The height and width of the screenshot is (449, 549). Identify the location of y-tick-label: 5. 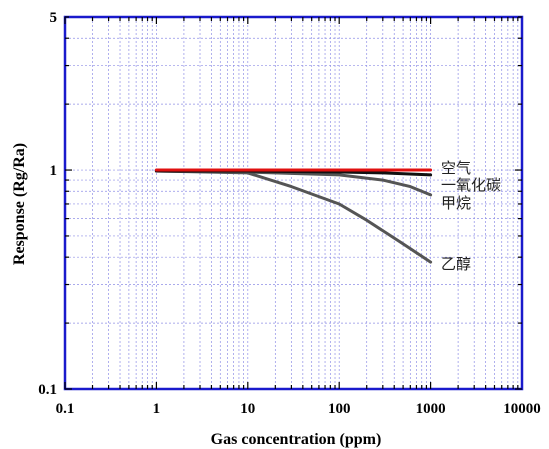
(54, 18).